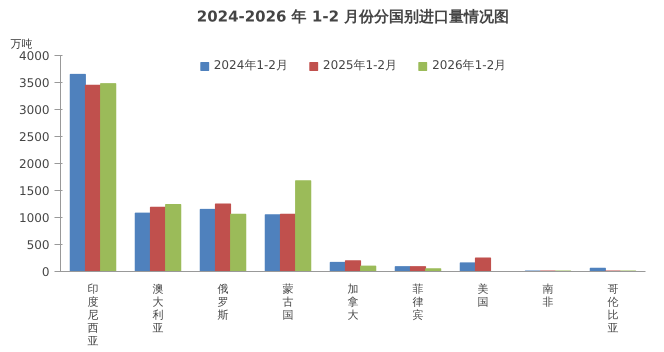  Describe the element at coordinates (288, 302) in the screenshot. I see `x-tick-label: 蒙古国` at that location.